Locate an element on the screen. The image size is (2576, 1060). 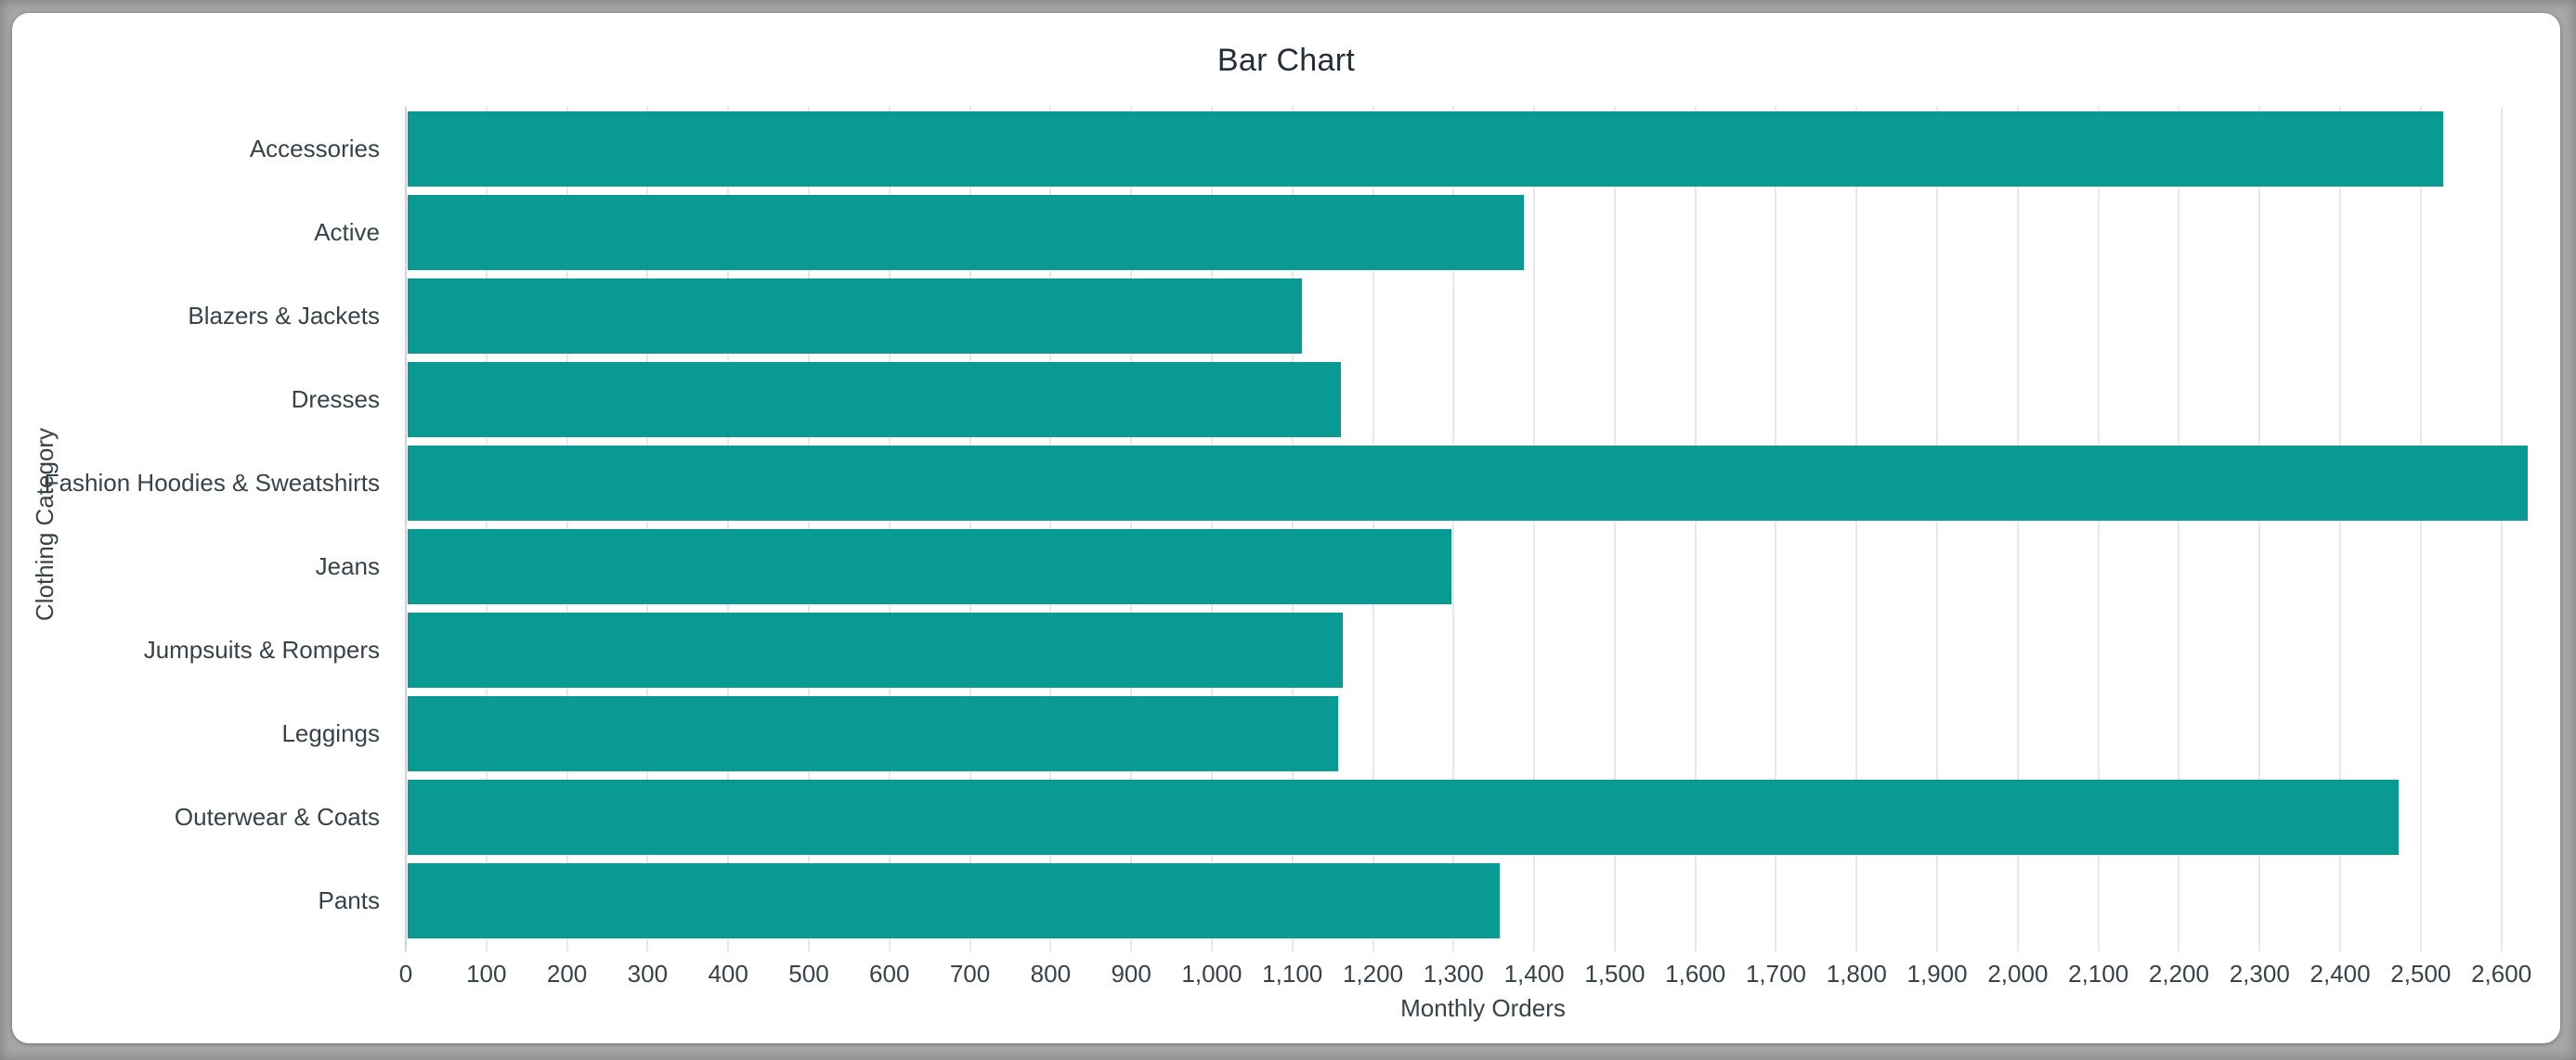
x-tick-label: 800 is located at coordinates (1051, 974).